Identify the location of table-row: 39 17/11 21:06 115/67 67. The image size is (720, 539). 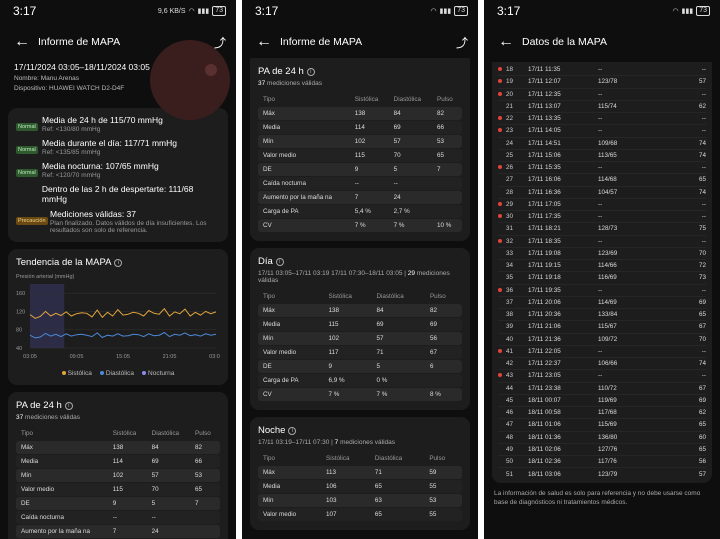
(602, 327).